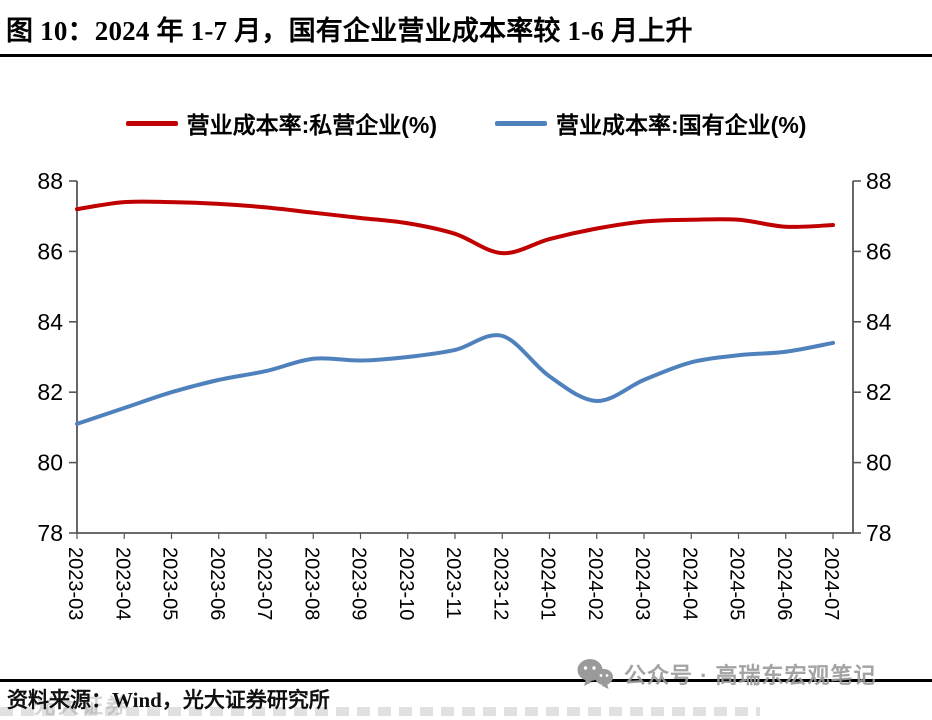 The width and height of the screenshot is (932, 720). I want to click on x-tick-label: 2024-05, so click(737, 583).